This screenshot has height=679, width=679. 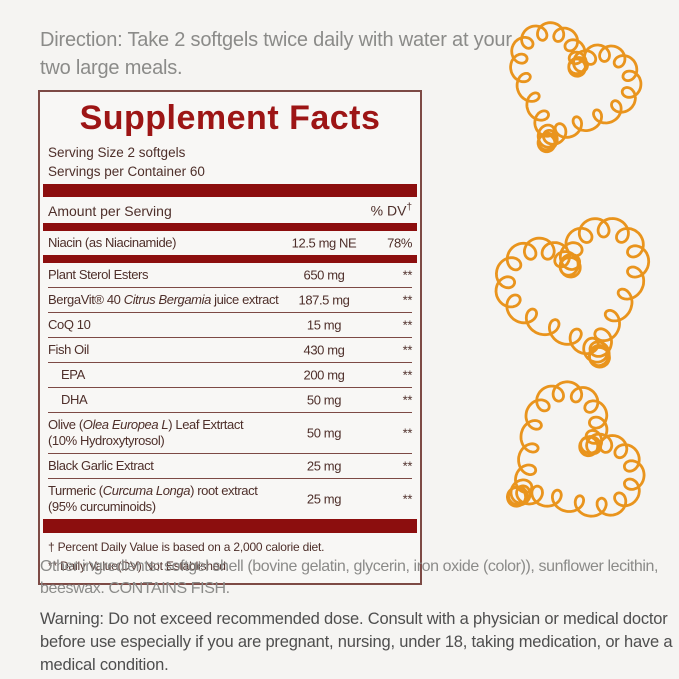 I want to click on ingredient-row-fish-oil: Fish Oil 430 mg **, so click(x=230, y=349).